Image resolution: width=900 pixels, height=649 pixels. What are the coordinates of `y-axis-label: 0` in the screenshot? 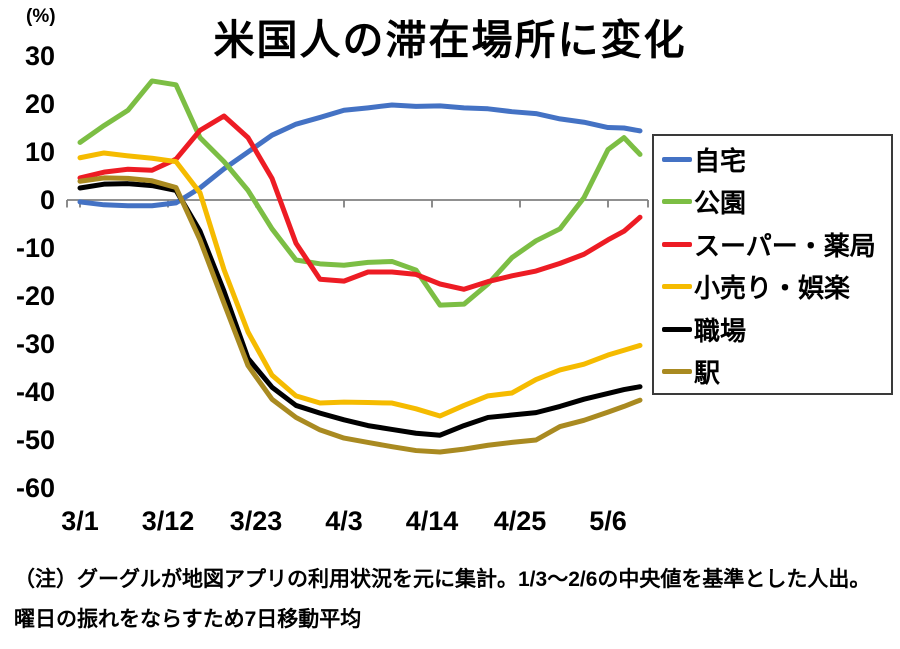 It's located at (47, 200).